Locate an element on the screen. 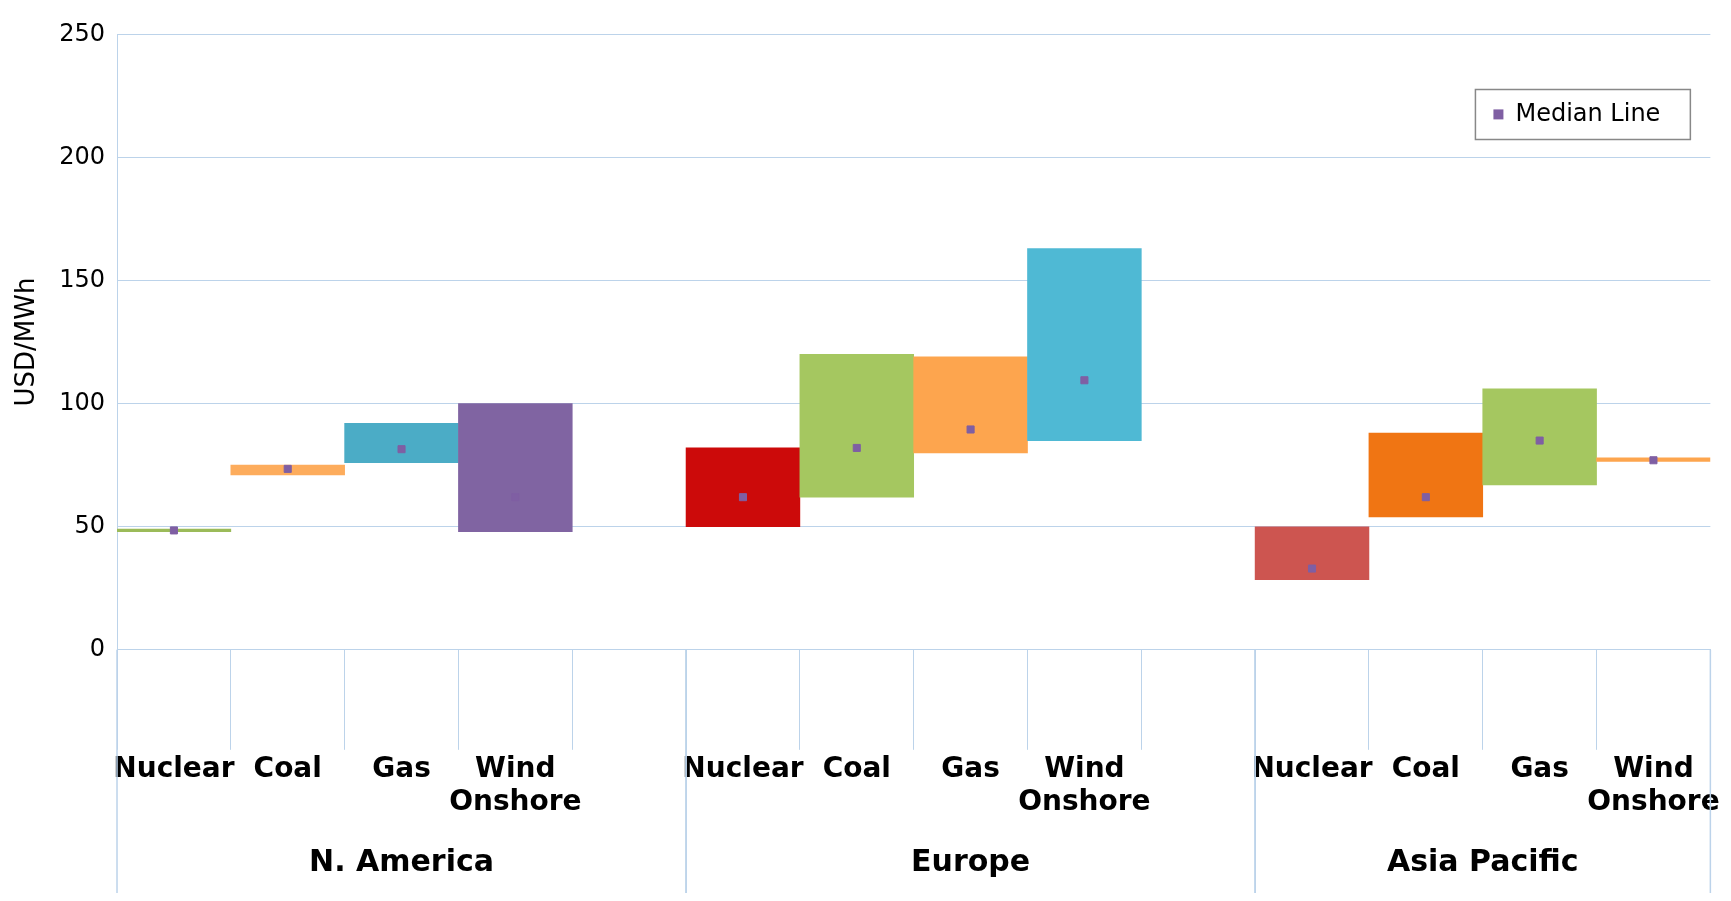 The height and width of the screenshot is (901, 1731). text: N. America is located at coordinates (401, 860).